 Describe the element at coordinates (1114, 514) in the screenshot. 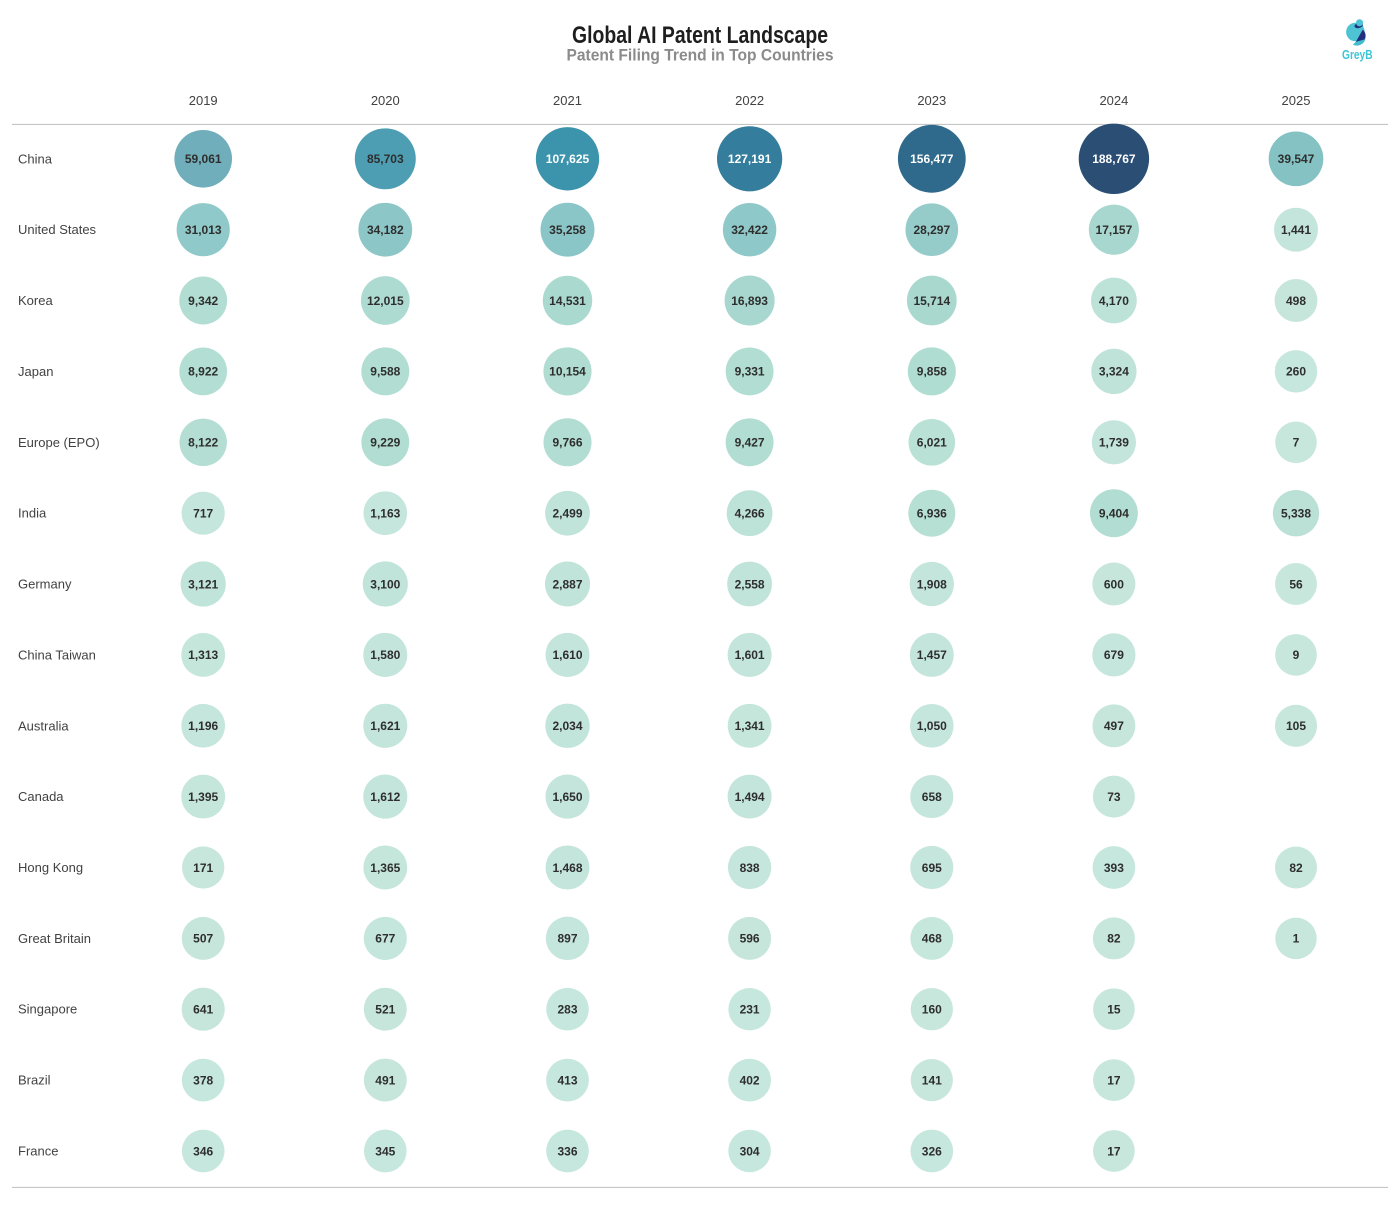

I see `svg-text: 9,404` at that location.